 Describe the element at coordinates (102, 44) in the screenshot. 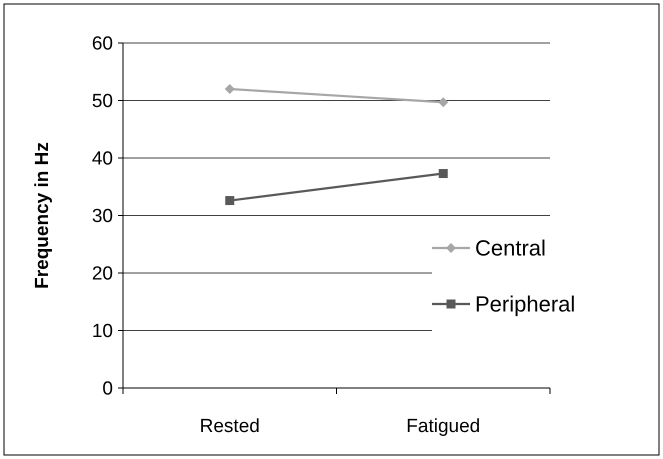

I see `y-tick-label: 60` at that location.